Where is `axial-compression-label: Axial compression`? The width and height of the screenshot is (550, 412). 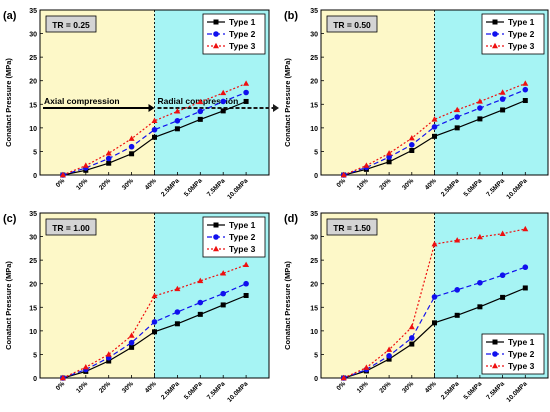 axial-compression-label: Axial compression is located at coordinates (82, 101).